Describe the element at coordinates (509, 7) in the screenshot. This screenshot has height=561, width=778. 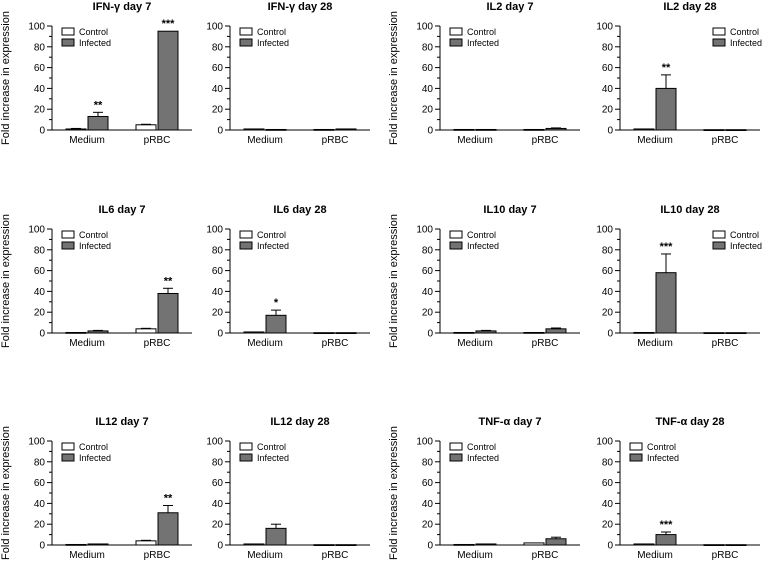
I see `panel-title: IL2 day 7` at that location.